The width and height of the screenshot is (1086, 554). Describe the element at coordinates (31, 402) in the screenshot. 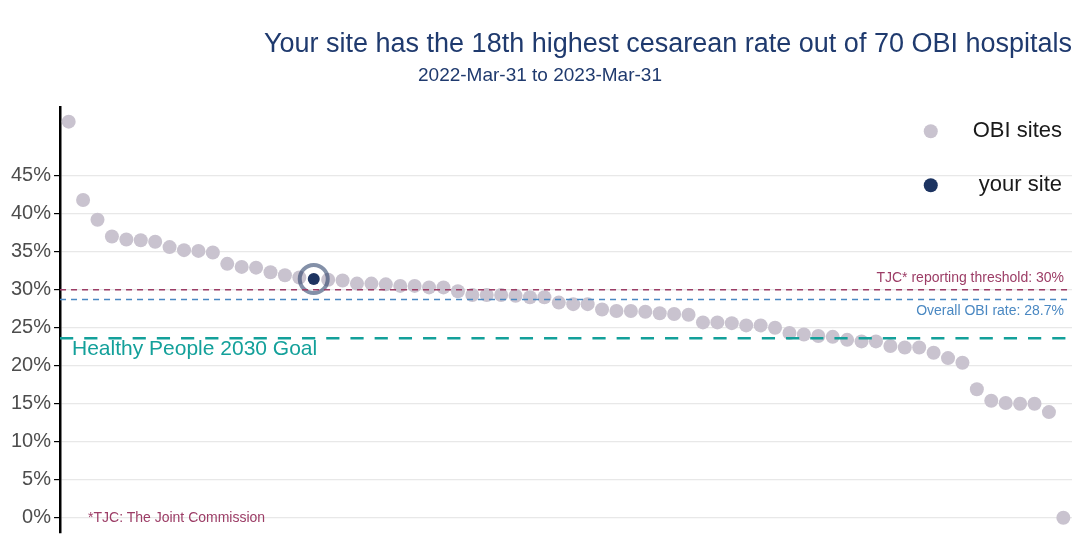

I see `y-tick-label: 15%` at that location.